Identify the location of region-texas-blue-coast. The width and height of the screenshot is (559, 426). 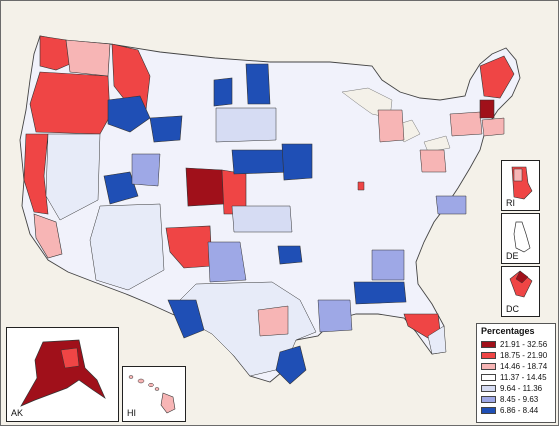
(291, 365).